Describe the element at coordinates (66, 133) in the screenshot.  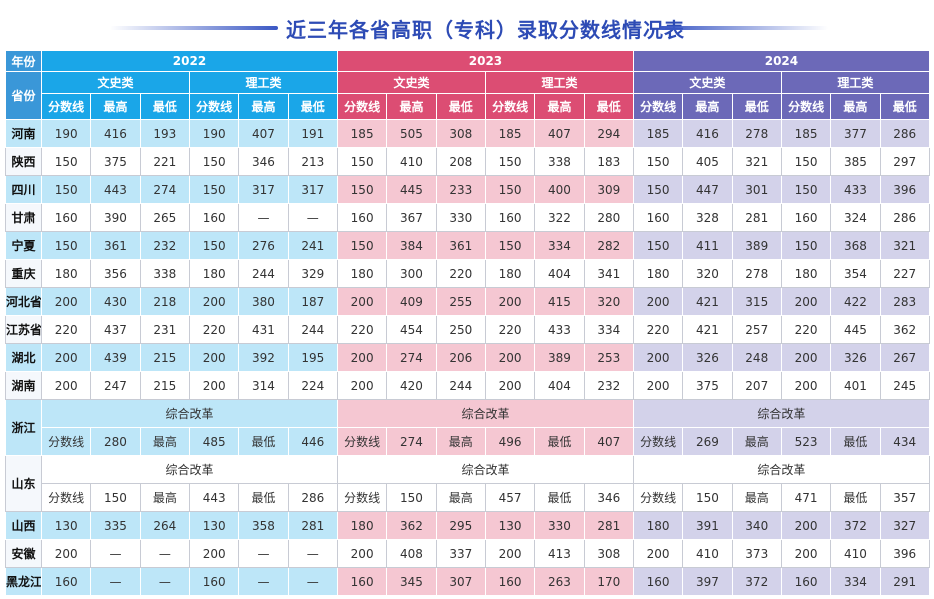
I see `score-cell: 190` at that location.